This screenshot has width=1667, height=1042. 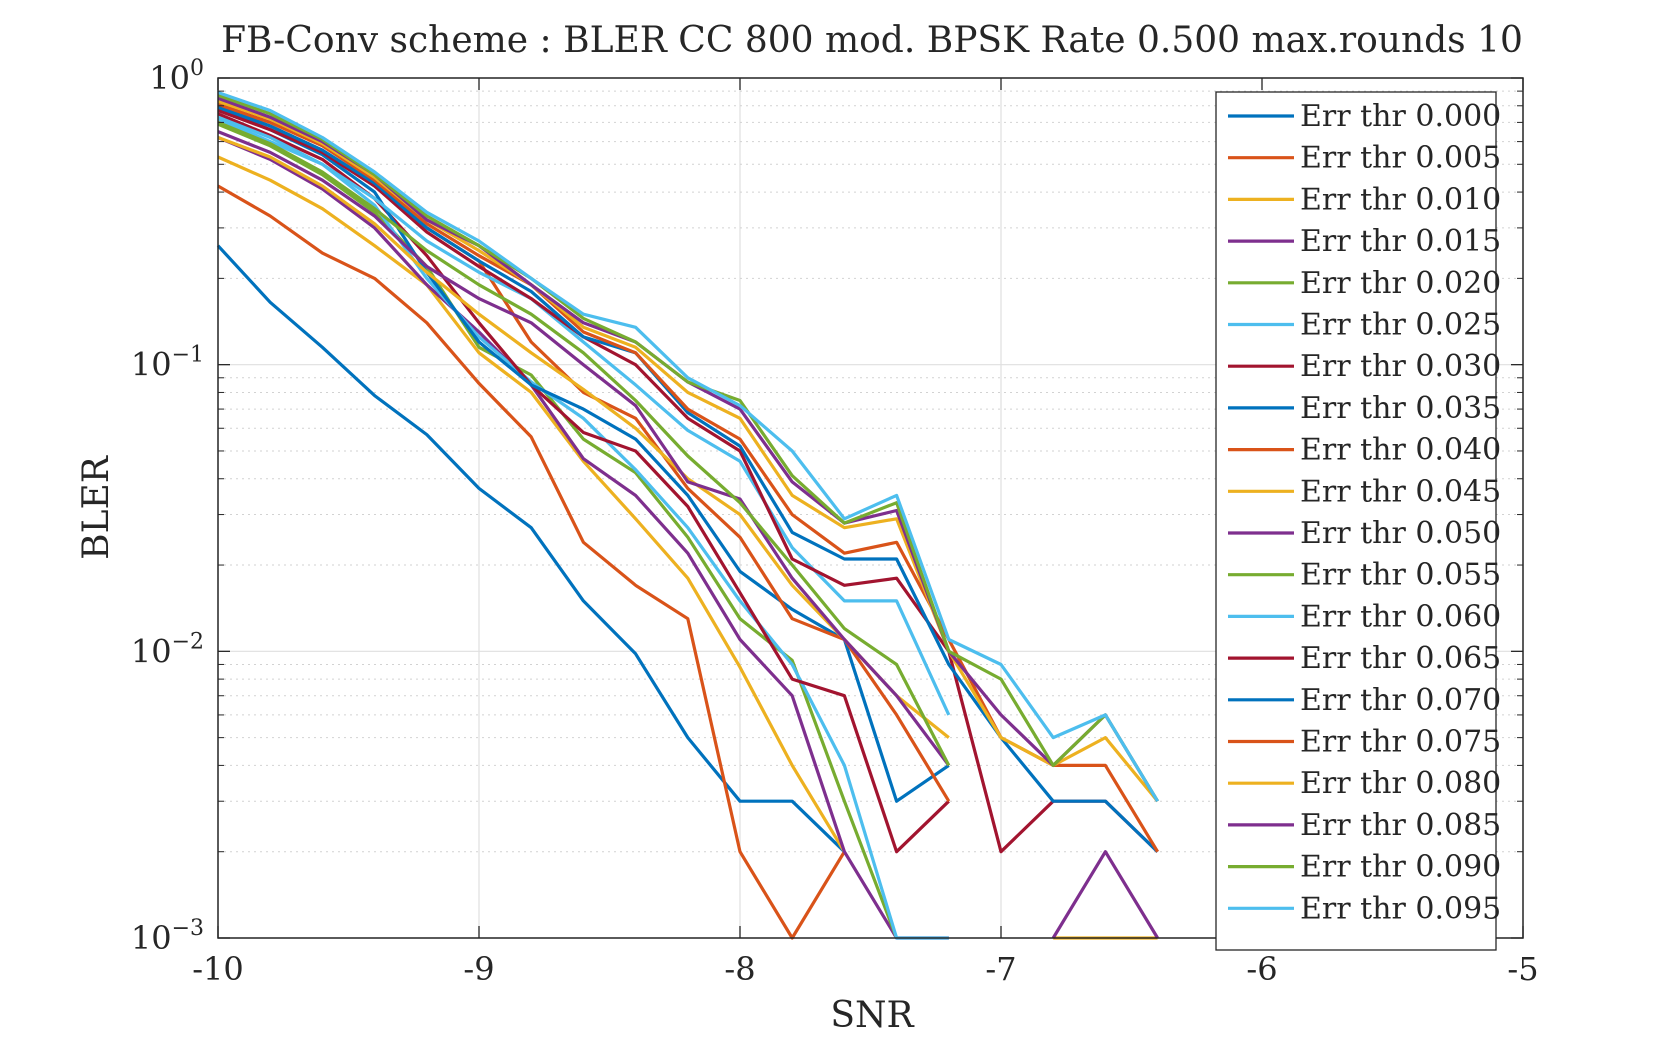 I want to click on legend-entry: Err thr 0.095, so click(x=1364, y=908).